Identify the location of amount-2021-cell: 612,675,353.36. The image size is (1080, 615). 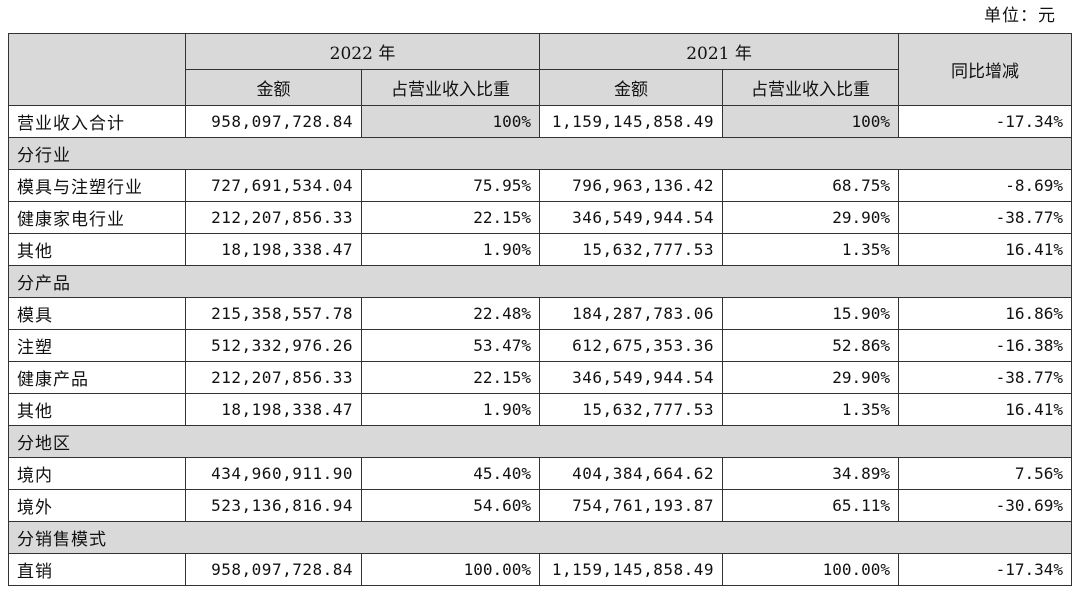
(631, 345).